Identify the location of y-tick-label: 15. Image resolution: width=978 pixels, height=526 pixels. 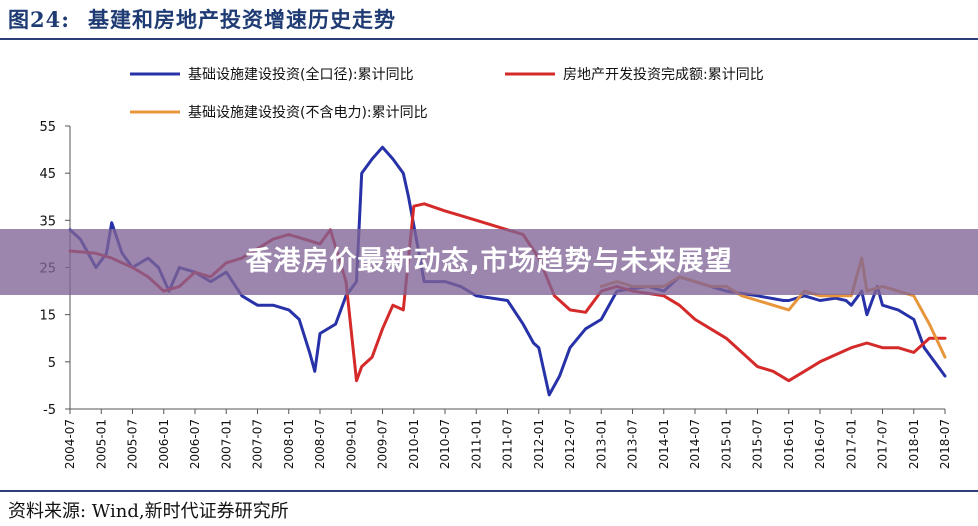
(47, 316).